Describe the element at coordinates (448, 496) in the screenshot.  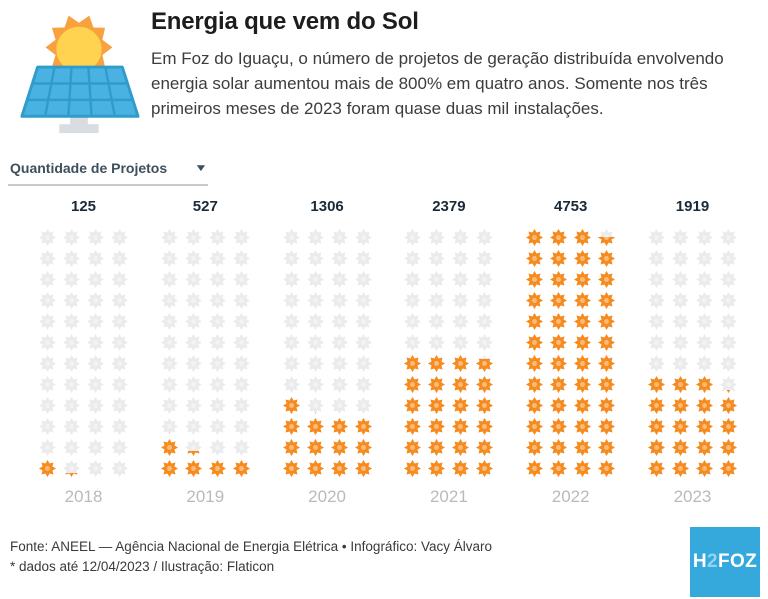
I see `year-label: 2021` at that location.